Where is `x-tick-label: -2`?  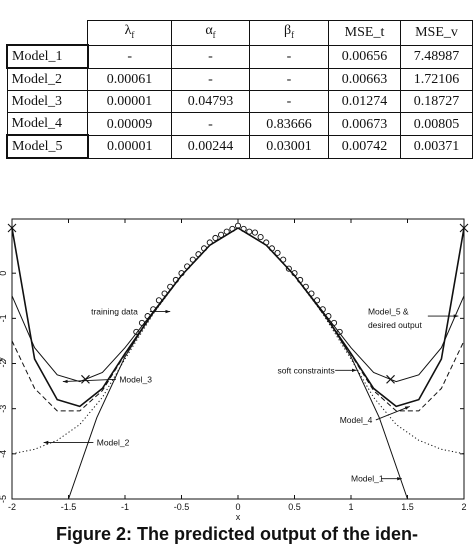 x-tick-label: -2 is located at coordinates (12, 507).